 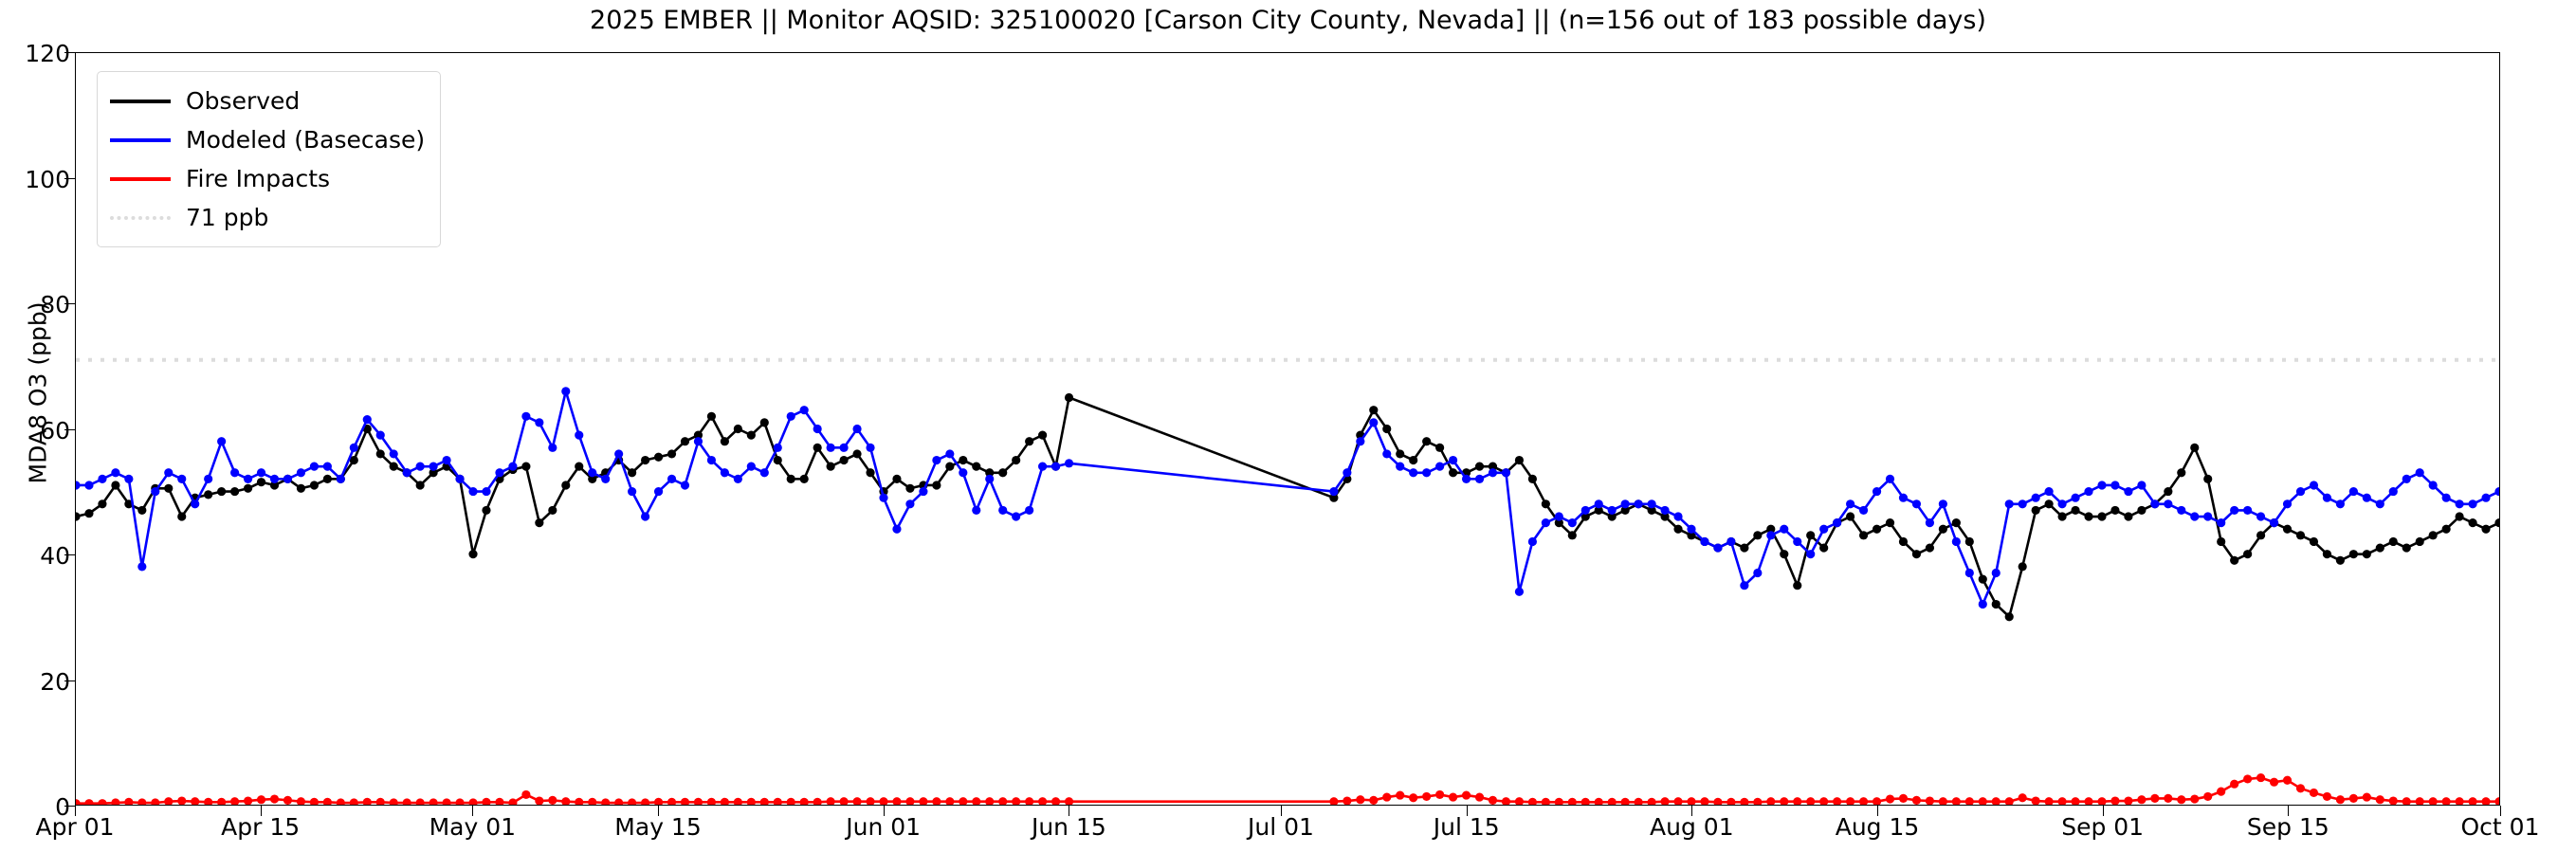 I want to click on legend-item: Modeled (Basecase), so click(x=267, y=139).